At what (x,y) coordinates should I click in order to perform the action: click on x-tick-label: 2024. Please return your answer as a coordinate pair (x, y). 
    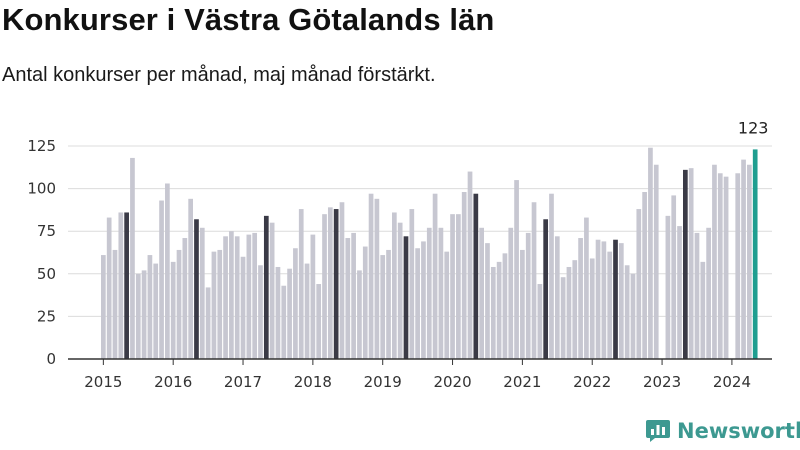
    Looking at the image, I should click on (732, 382).